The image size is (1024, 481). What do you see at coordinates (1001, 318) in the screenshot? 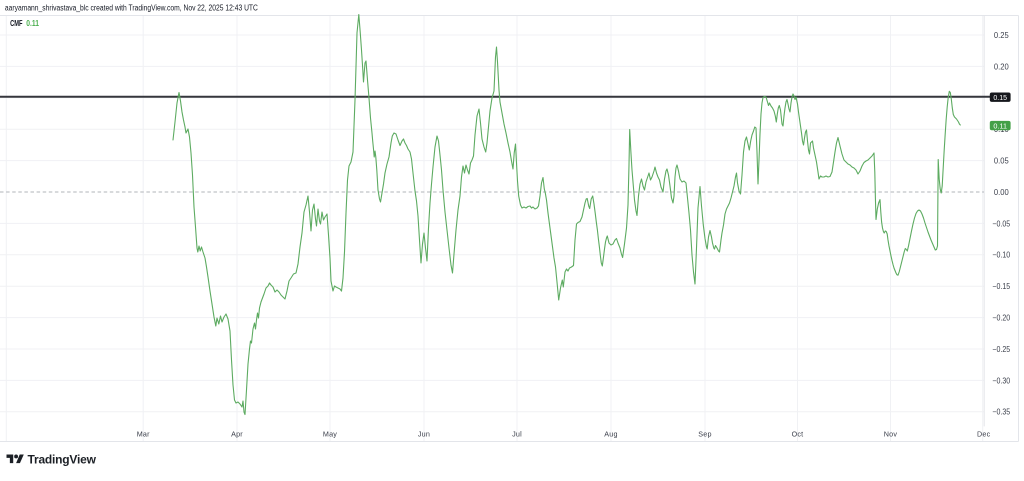
I see `svg-text: −0.20` at bounding box center [1001, 318].